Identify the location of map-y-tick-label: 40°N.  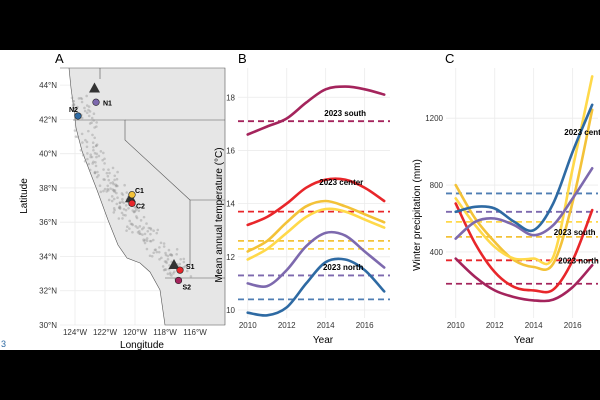
(48, 154).